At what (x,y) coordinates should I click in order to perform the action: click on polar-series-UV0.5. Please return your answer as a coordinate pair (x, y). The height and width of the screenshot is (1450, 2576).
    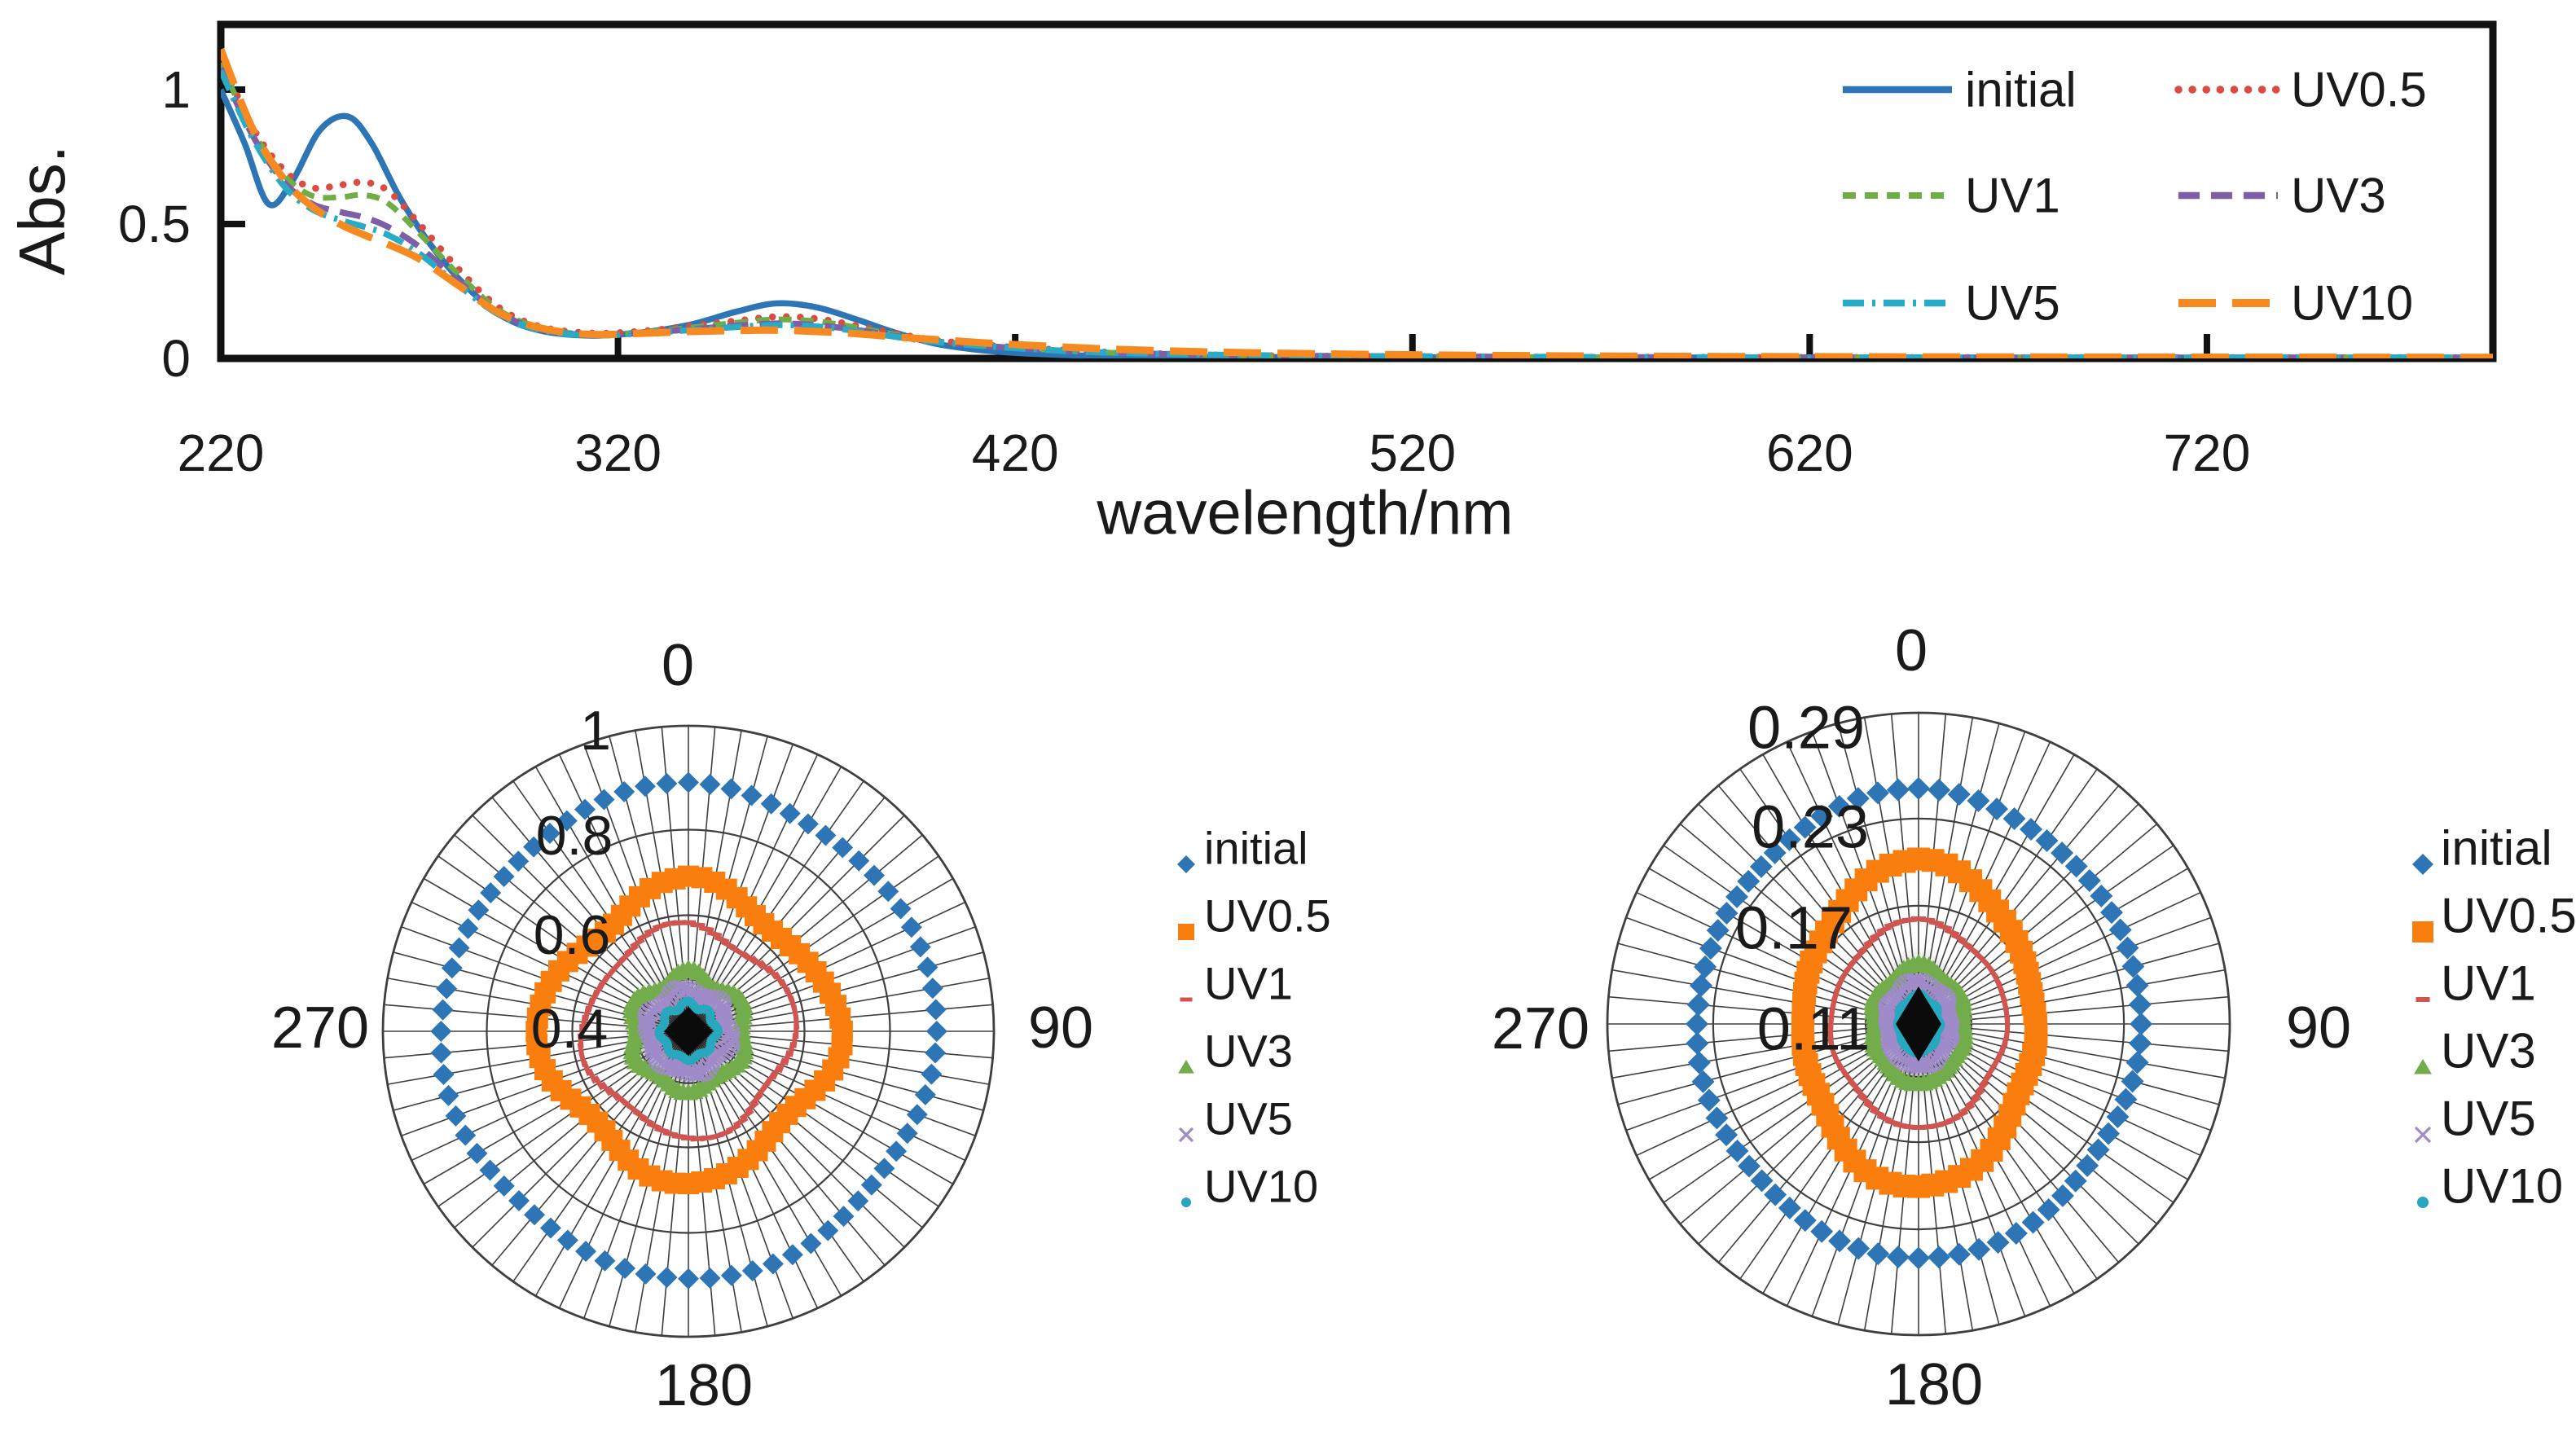
    Looking at the image, I should click on (689, 1029).